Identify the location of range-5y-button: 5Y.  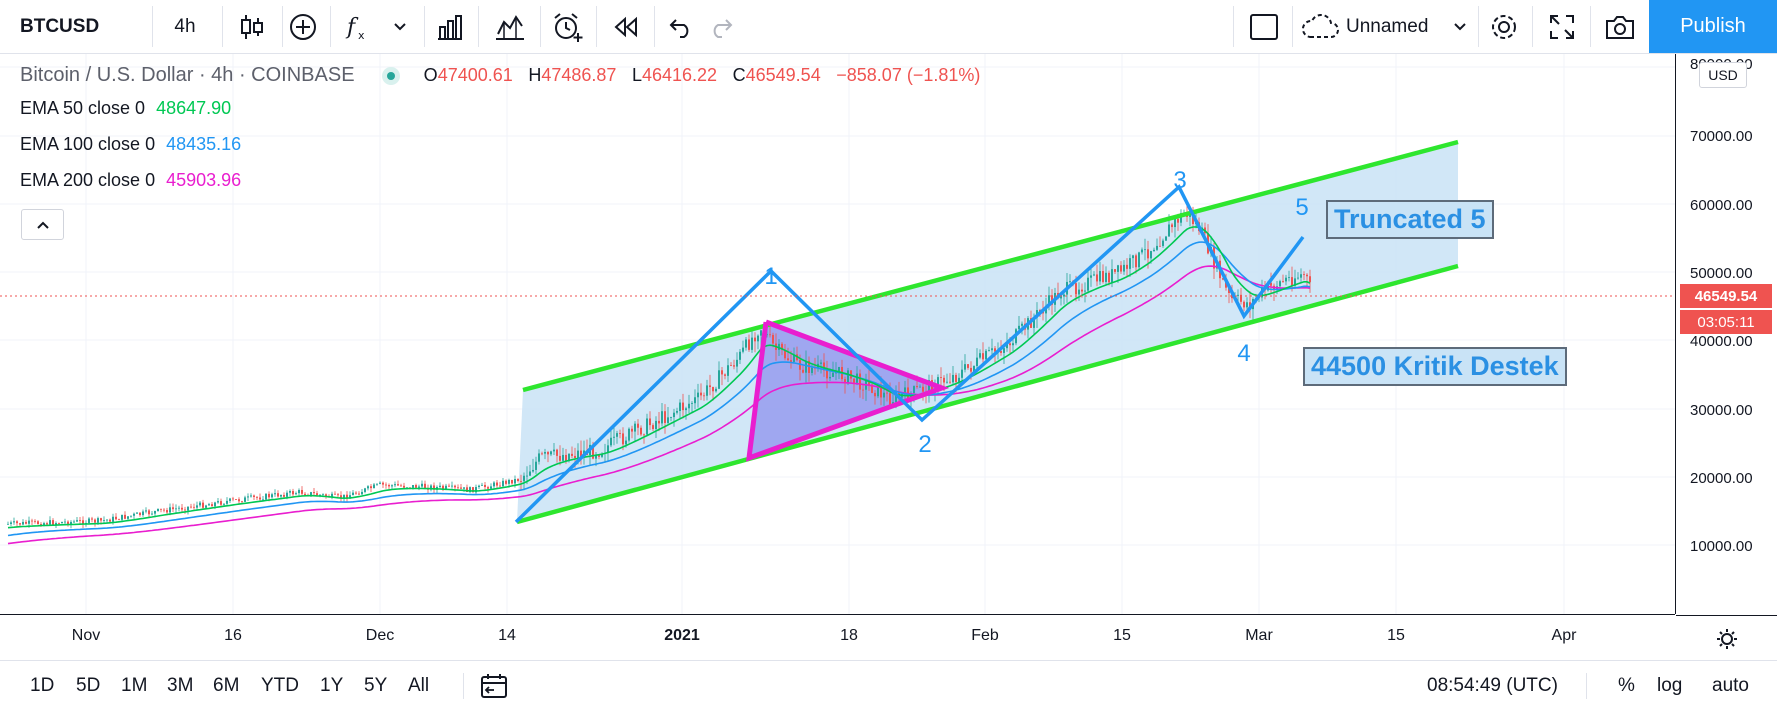
(376, 685).